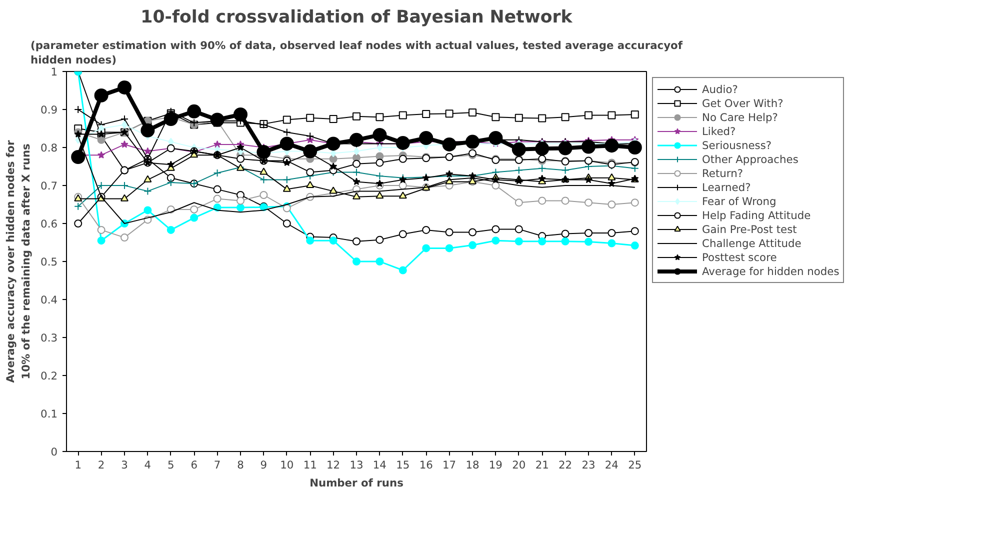 This screenshot has width=999, height=547. I want to click on x-tick-label: 12, so click(333, 465).